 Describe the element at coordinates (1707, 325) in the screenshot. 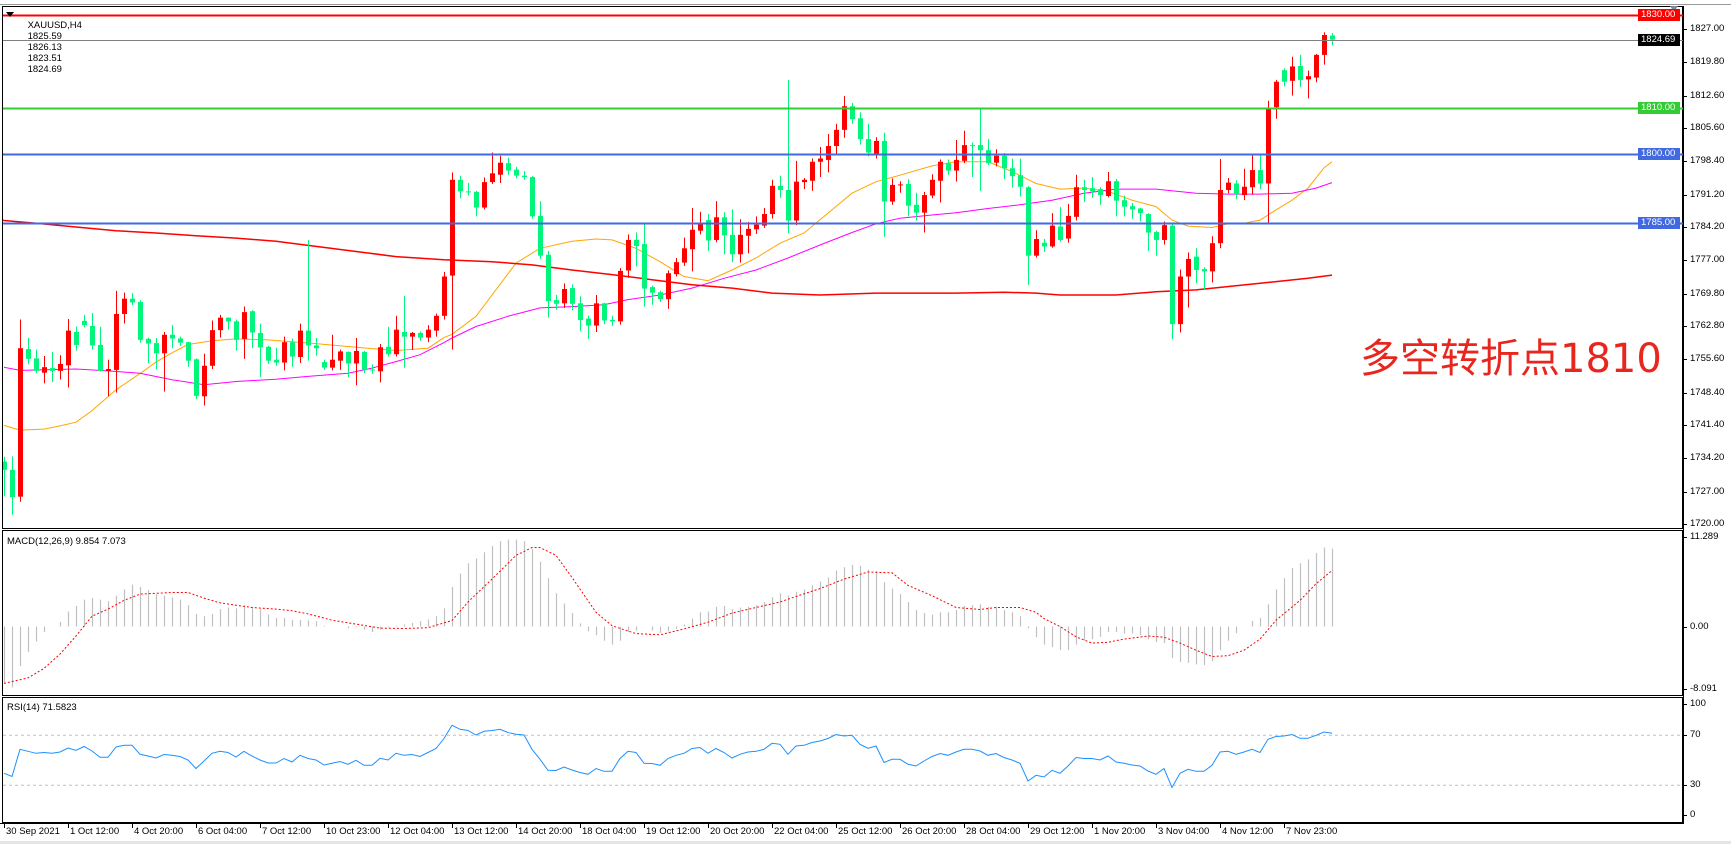

I see `price-axis-label: 1762.80` at that location.